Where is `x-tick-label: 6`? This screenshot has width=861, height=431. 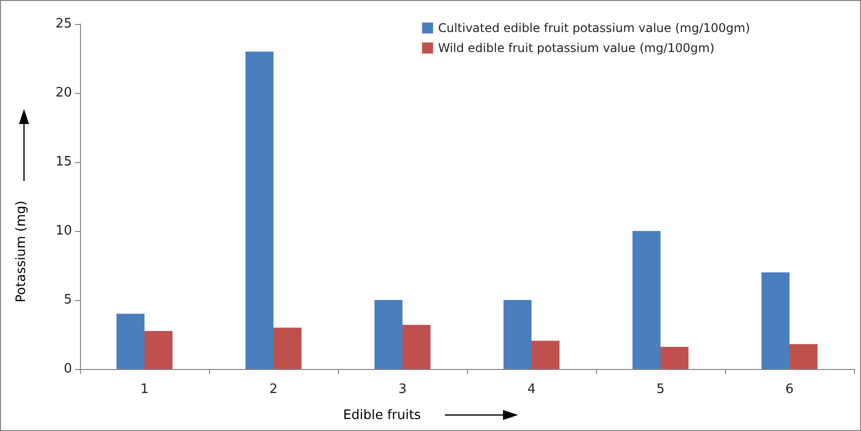 x-tick-label: 6 is located at coordinates (789, 389).